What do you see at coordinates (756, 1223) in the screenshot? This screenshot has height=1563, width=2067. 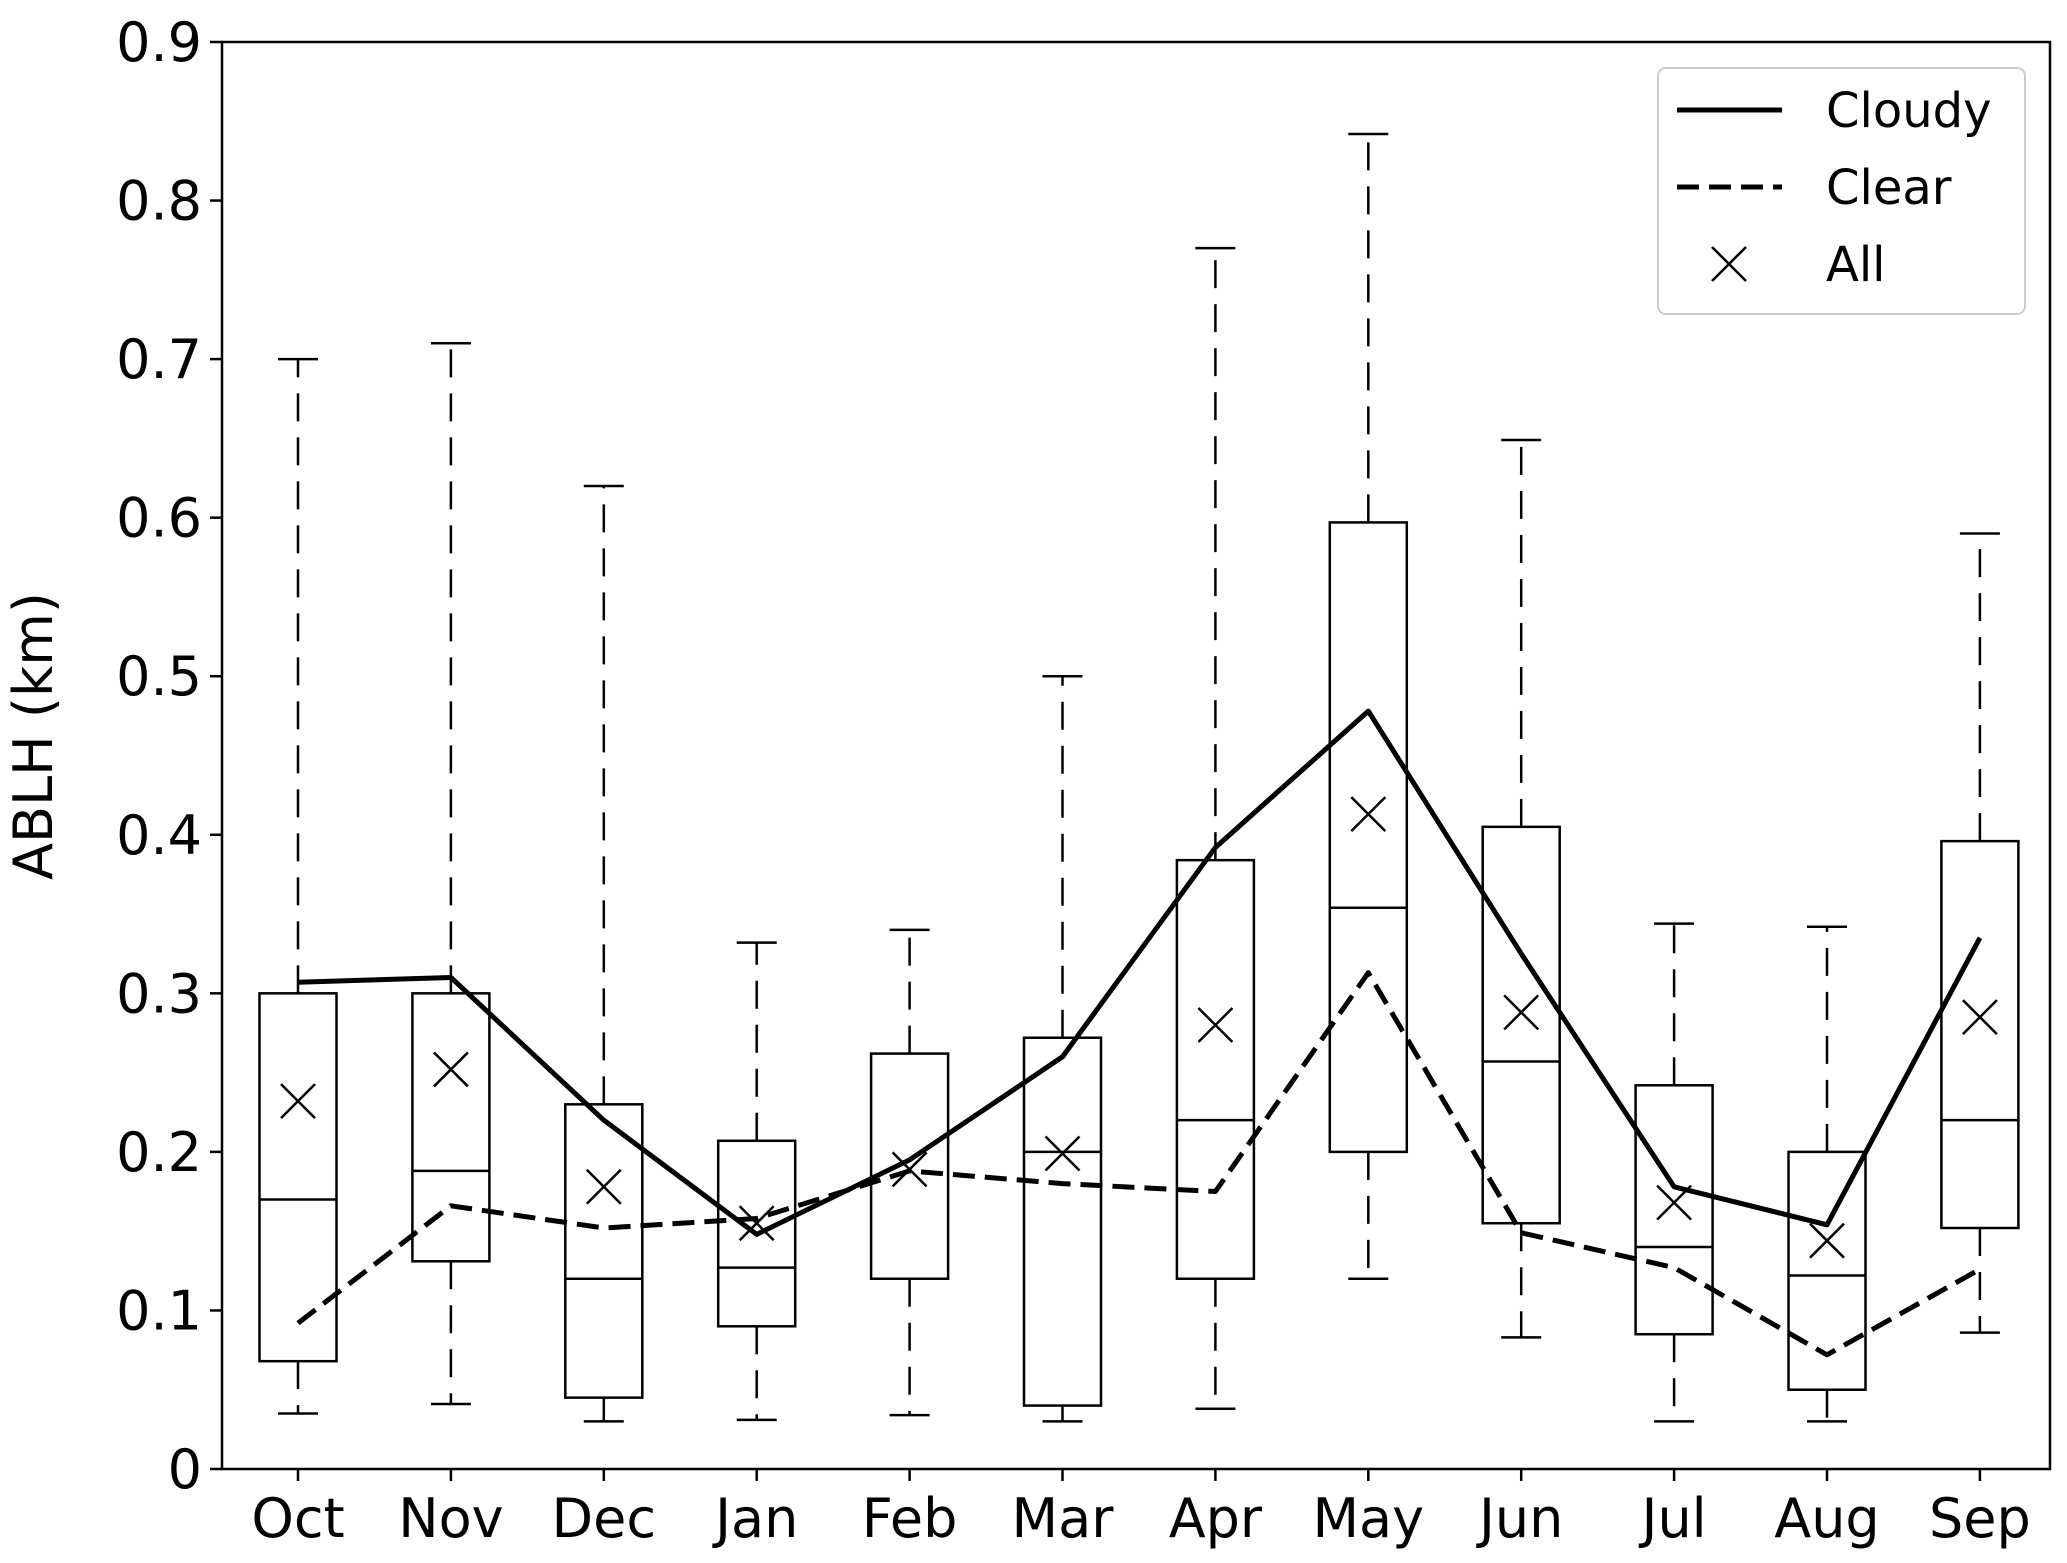 I see `all-marker-jan` at bounding box center [756, 1223].